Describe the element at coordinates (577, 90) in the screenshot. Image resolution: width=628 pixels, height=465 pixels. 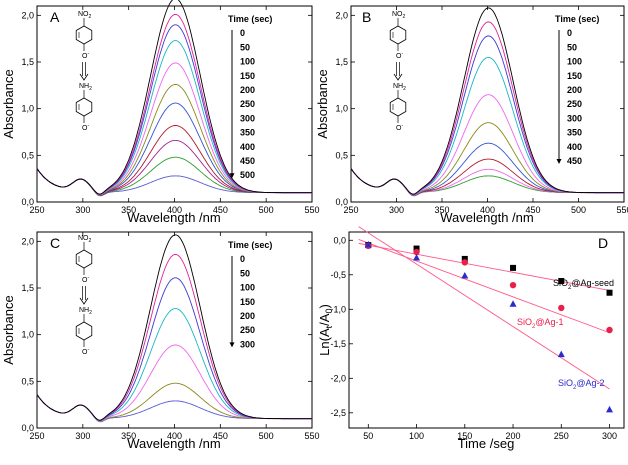
I see `panel-b-time-legend: Time (sec) 0 50 100 150 200 250 300 350 400 450` at that location.